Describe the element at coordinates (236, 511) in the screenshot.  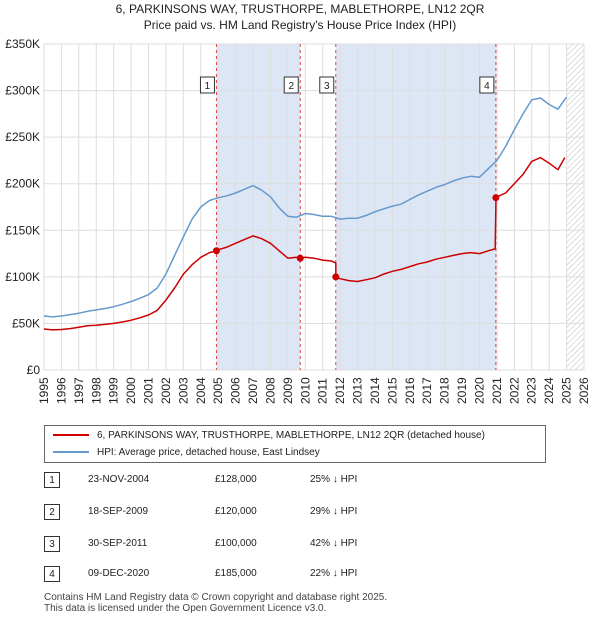
I see `sale-price: £120,000` at that location.